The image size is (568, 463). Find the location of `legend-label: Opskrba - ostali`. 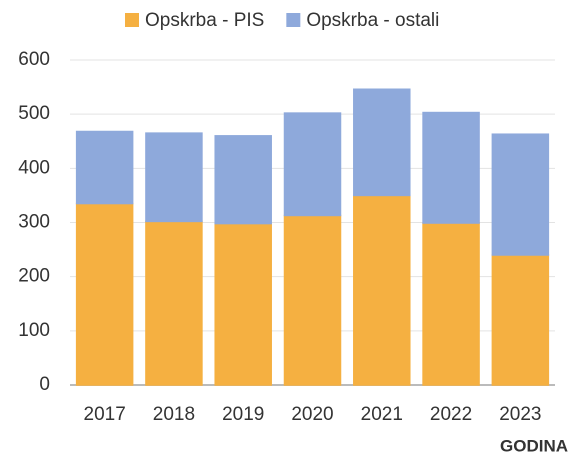

legend-label: Opskrba - ostali is located at coordinates (372, 20).